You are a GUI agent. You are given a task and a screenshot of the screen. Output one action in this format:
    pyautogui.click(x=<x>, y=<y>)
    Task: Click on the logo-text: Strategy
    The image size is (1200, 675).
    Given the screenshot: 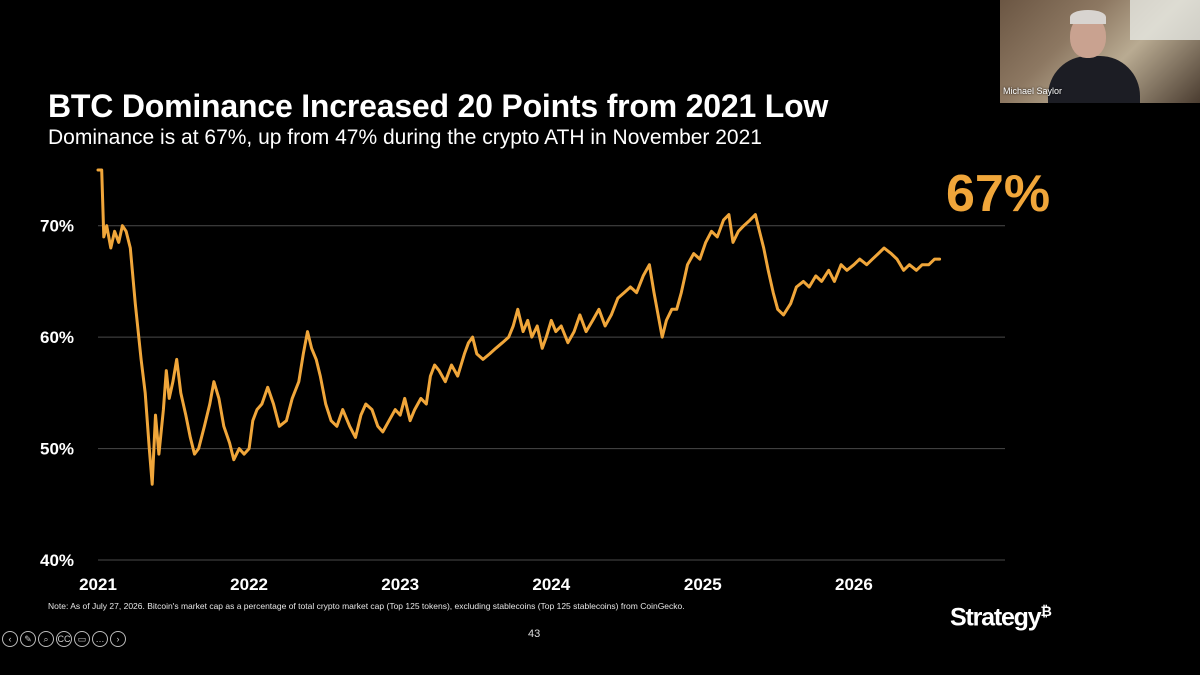 What is the action you would take?
    pyautogui.click(x=996, y=617)
    